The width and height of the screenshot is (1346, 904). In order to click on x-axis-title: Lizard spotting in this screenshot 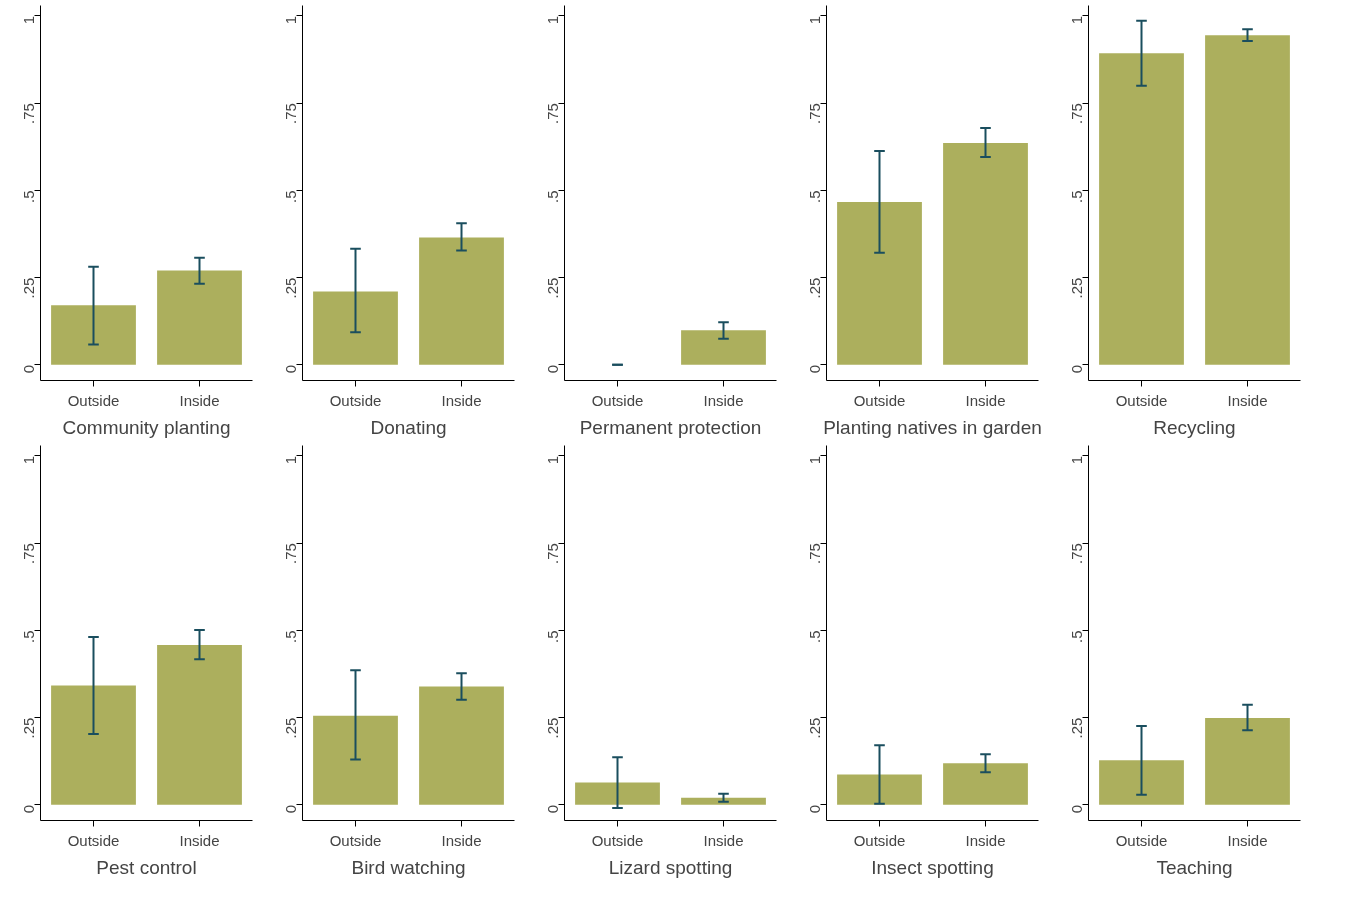, I will do `click(670, 867)`.